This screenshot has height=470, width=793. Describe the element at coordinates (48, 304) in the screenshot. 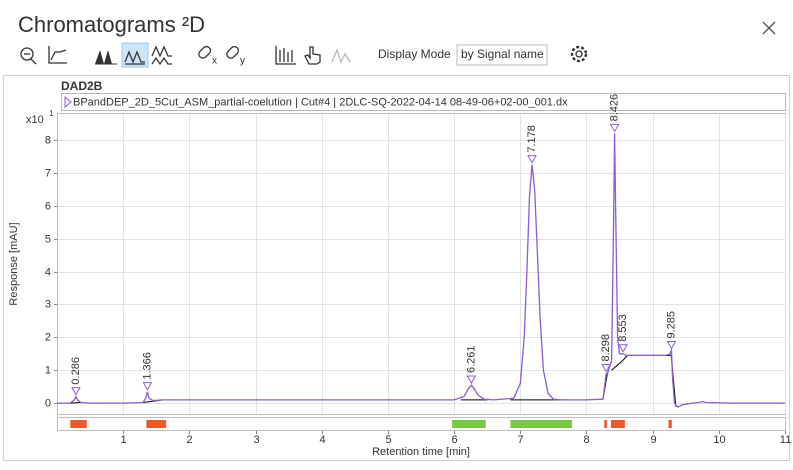

I see `y-tick-label: 3` at that location.